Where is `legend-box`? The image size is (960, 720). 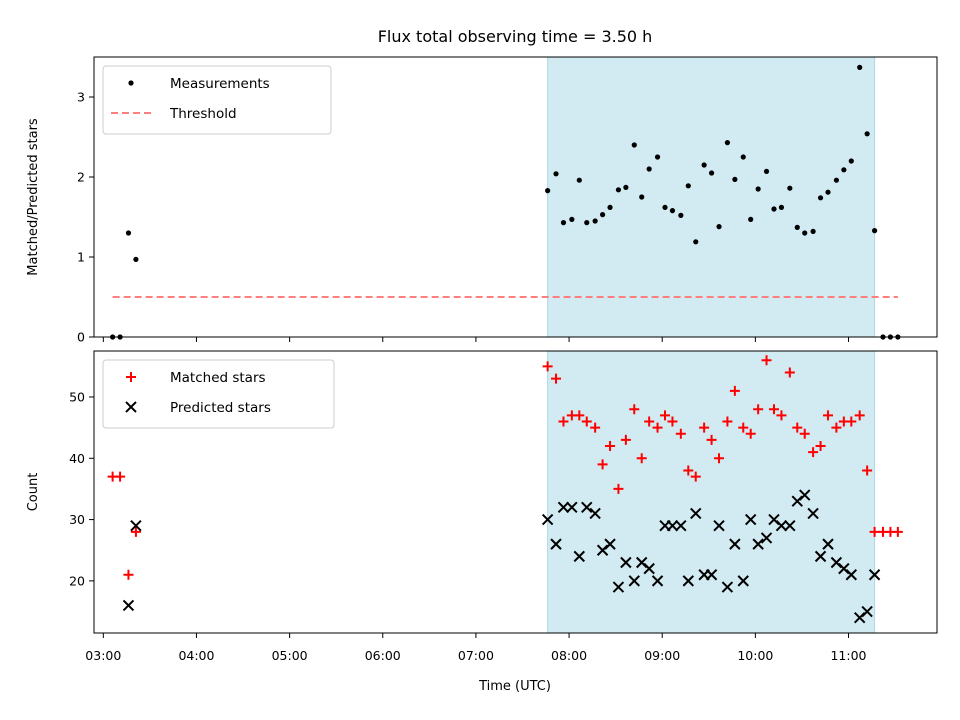
legend-box is located at coordinates (217, 100).